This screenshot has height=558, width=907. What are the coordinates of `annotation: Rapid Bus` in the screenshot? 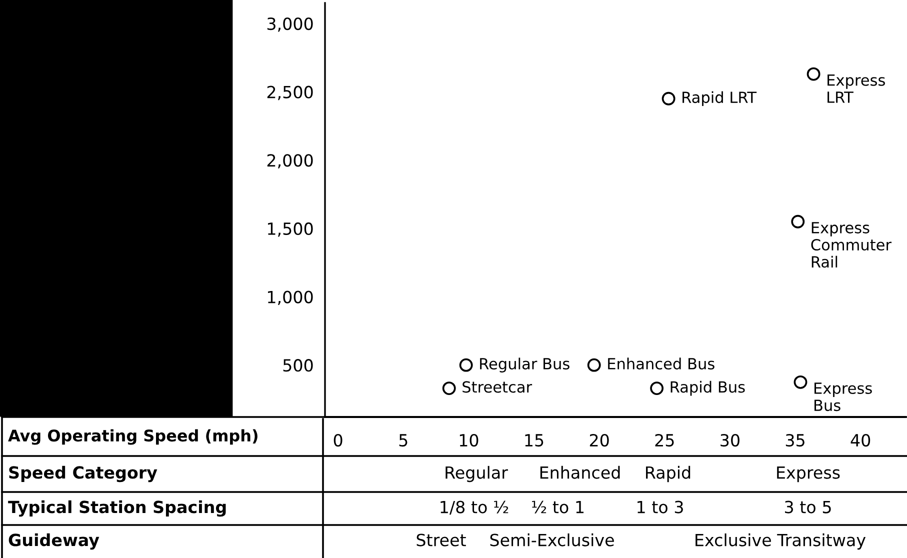 It's located at (707, 388).